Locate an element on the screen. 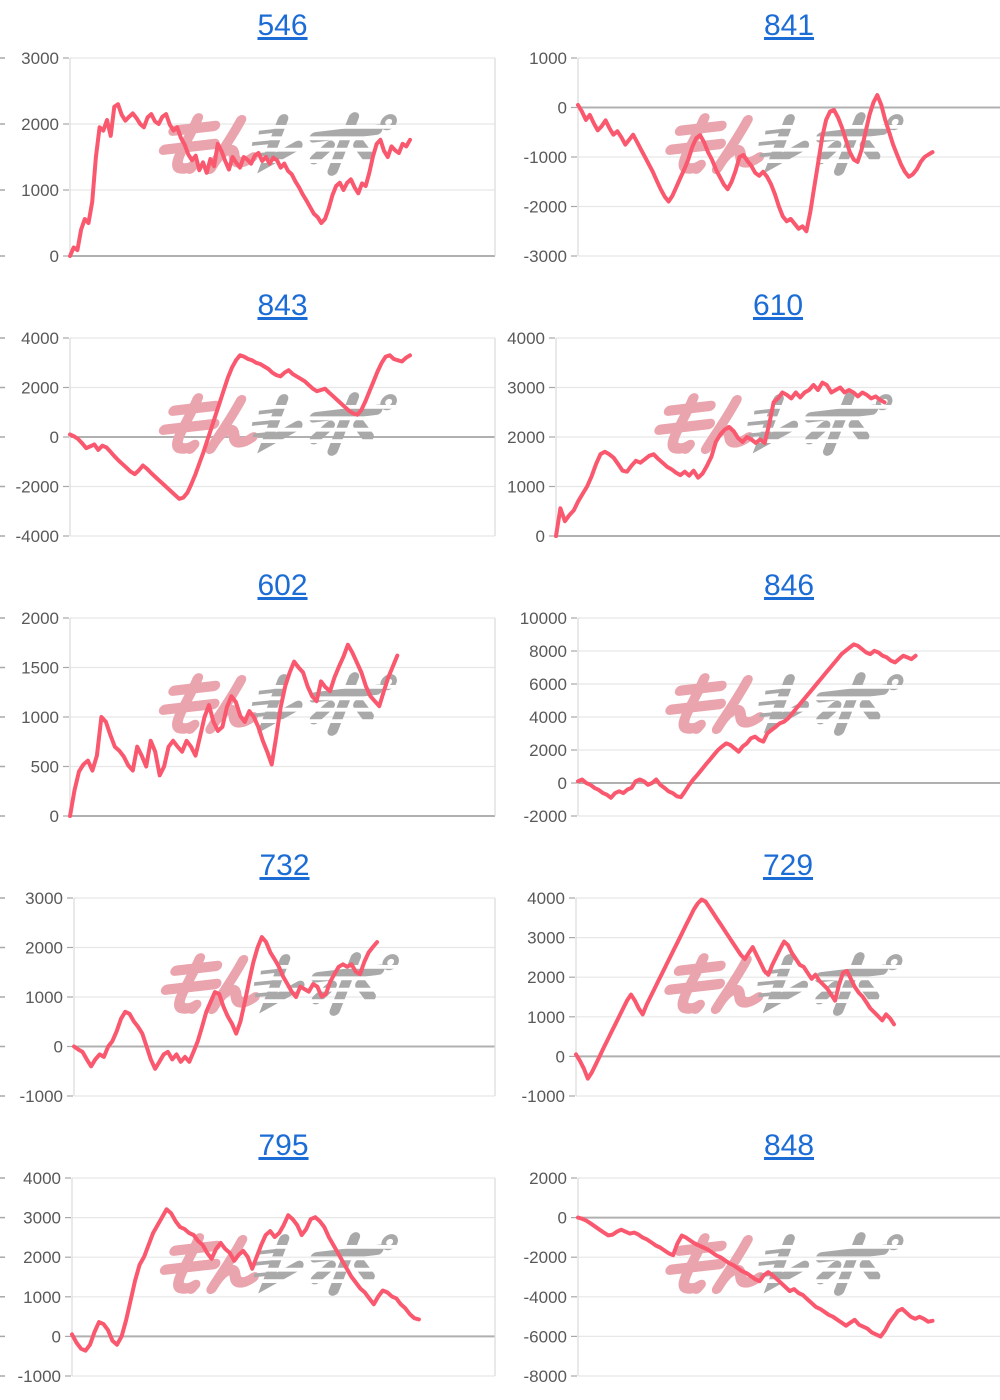 The width and height of the screenshot is (1000, 1400). chart-canvas: 2000 1500 1000 500 0 is located at coordinates (248, 717).